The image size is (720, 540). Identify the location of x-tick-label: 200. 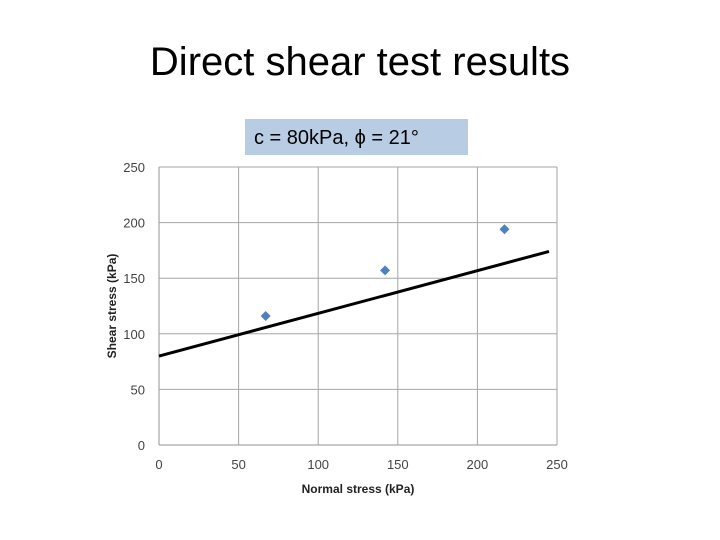
(478, 464).